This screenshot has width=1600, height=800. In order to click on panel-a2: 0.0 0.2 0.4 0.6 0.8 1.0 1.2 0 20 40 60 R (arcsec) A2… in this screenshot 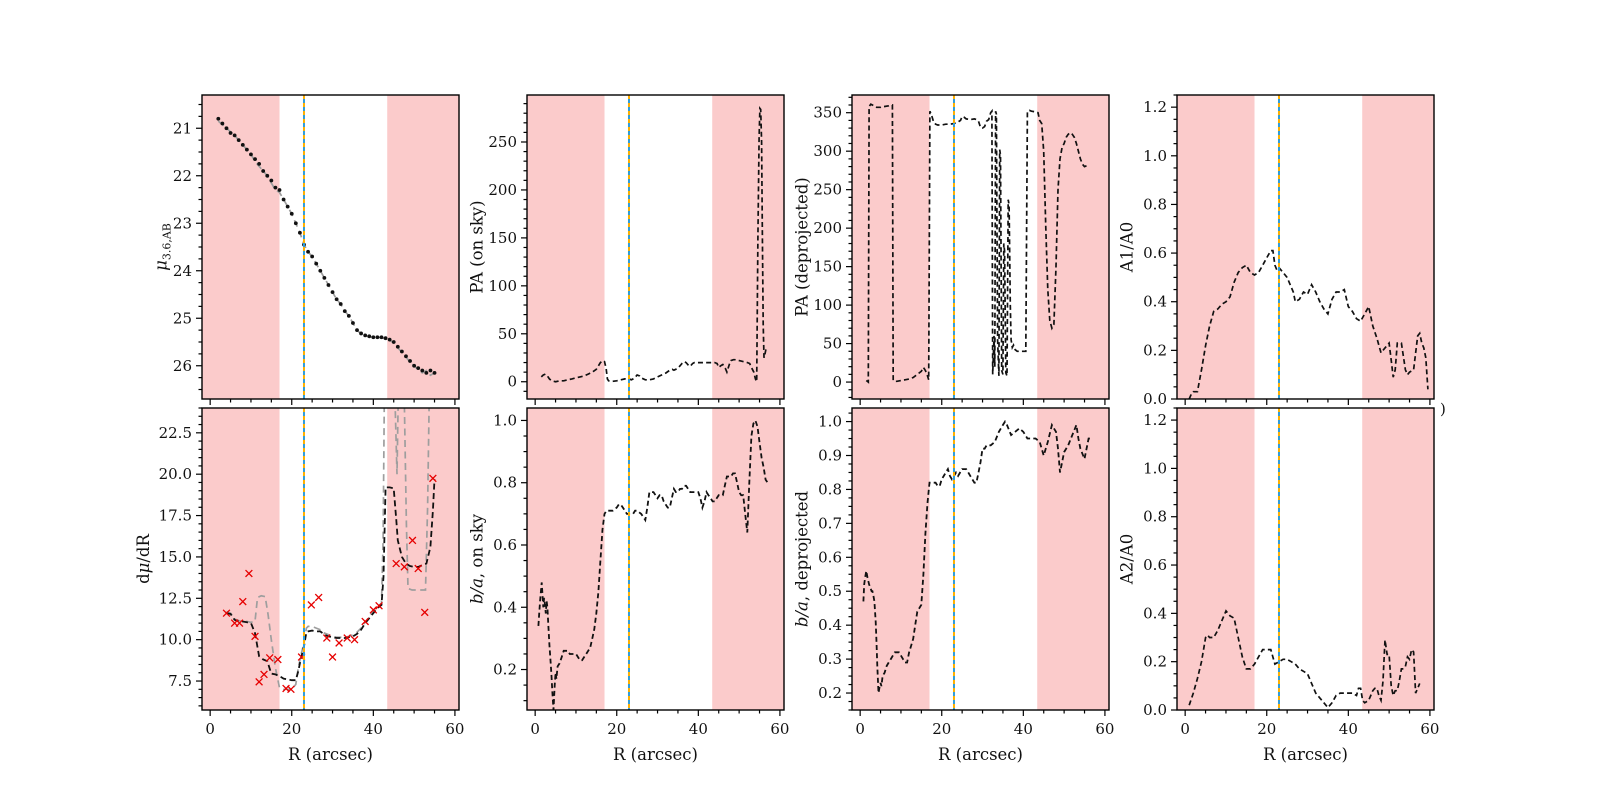, I will do `click(1278, 585)`.